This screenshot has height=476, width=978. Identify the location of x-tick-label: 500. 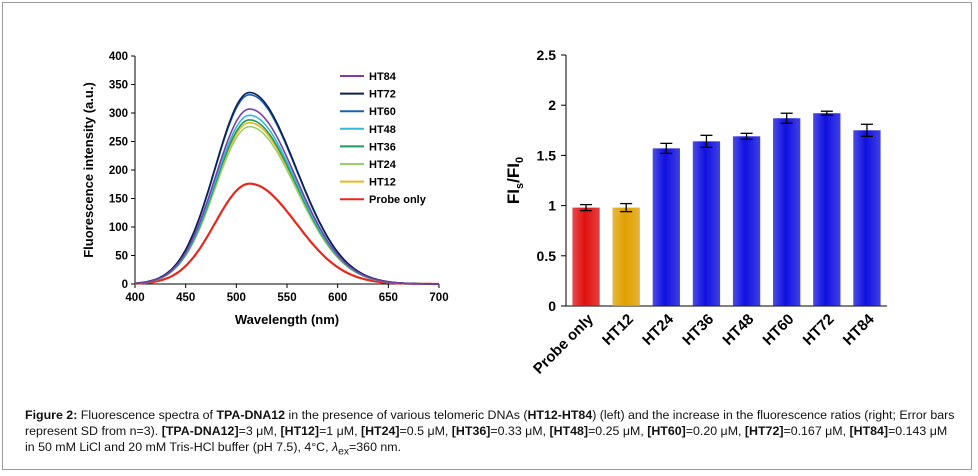
(236, 298).